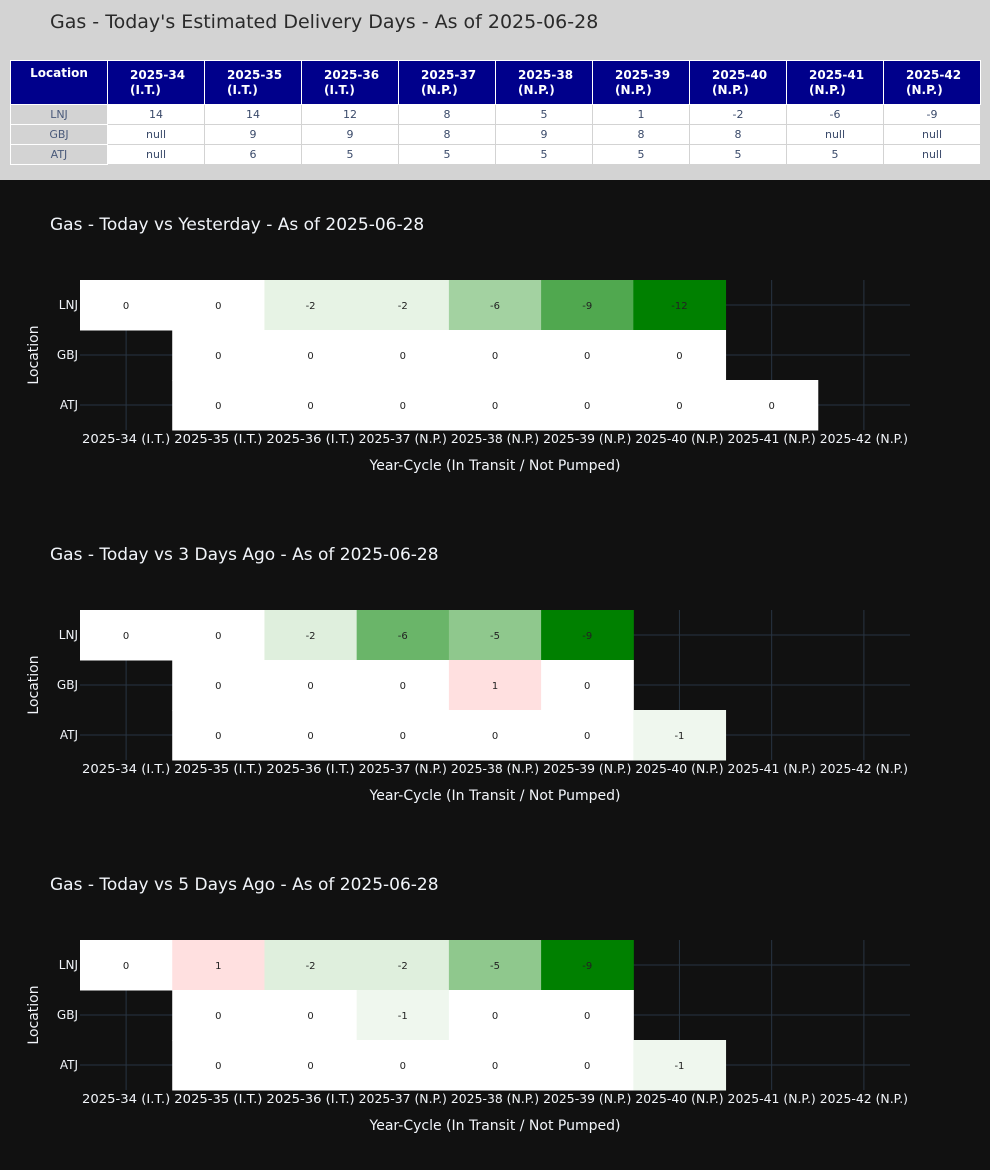 The height and width of the screenshot is (1170, 990). Describe the element at coordinates (59, 114) in the screenshot. I see `row-location: LNJ` at that location.